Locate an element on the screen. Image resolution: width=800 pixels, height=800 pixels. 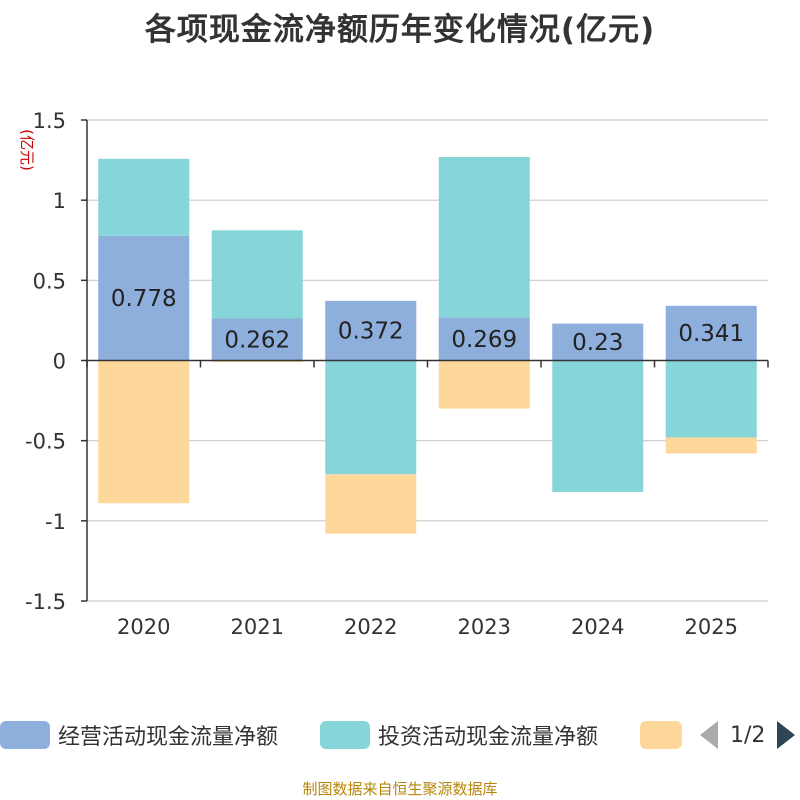
legend-item-operating: 经营活动现金流量净额 is located at coordinates (139, 735).